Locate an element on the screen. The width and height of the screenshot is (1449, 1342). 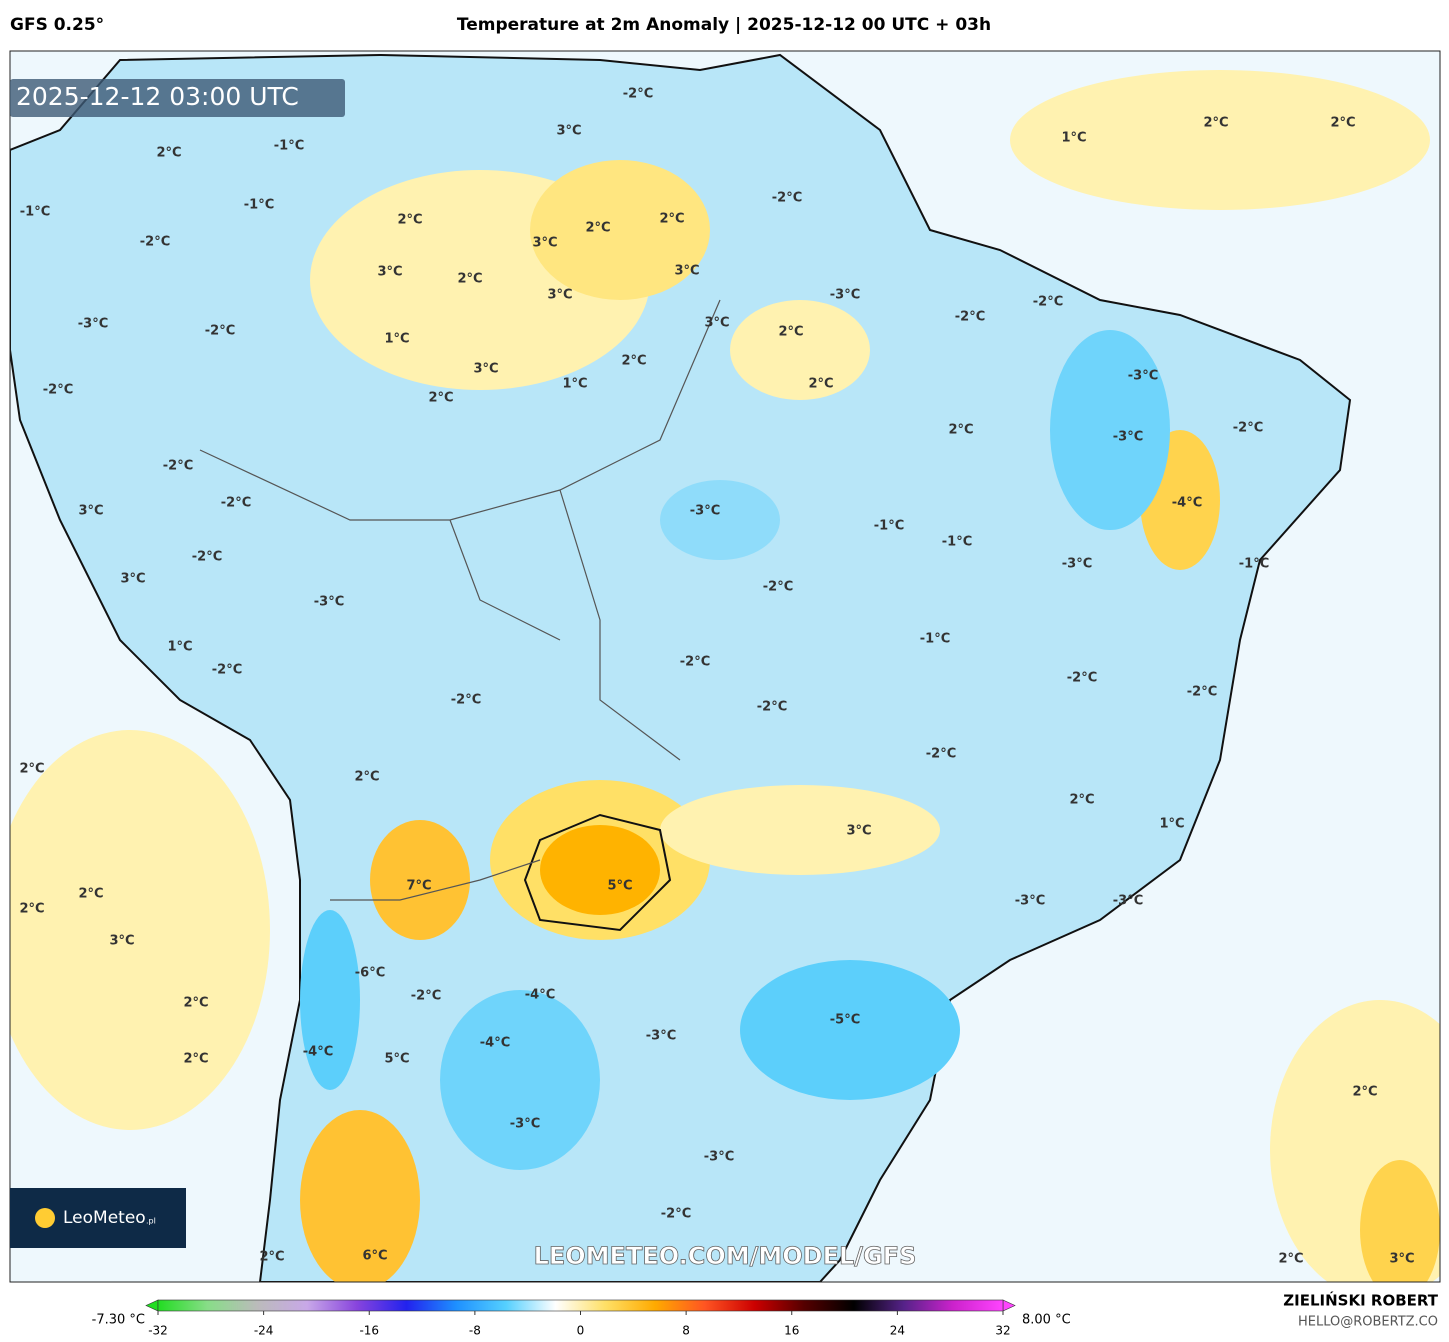
colorbar-tick-label: -8 is located at coordinates (475, 1331).